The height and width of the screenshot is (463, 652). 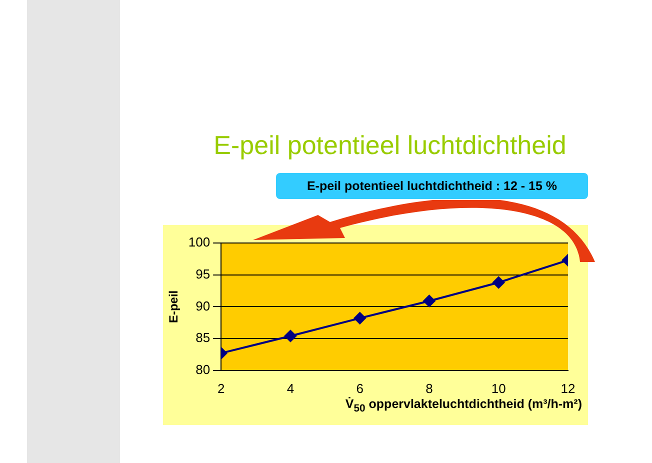 I want to click on x-tick-label: 4, so click(x=290, y=388).